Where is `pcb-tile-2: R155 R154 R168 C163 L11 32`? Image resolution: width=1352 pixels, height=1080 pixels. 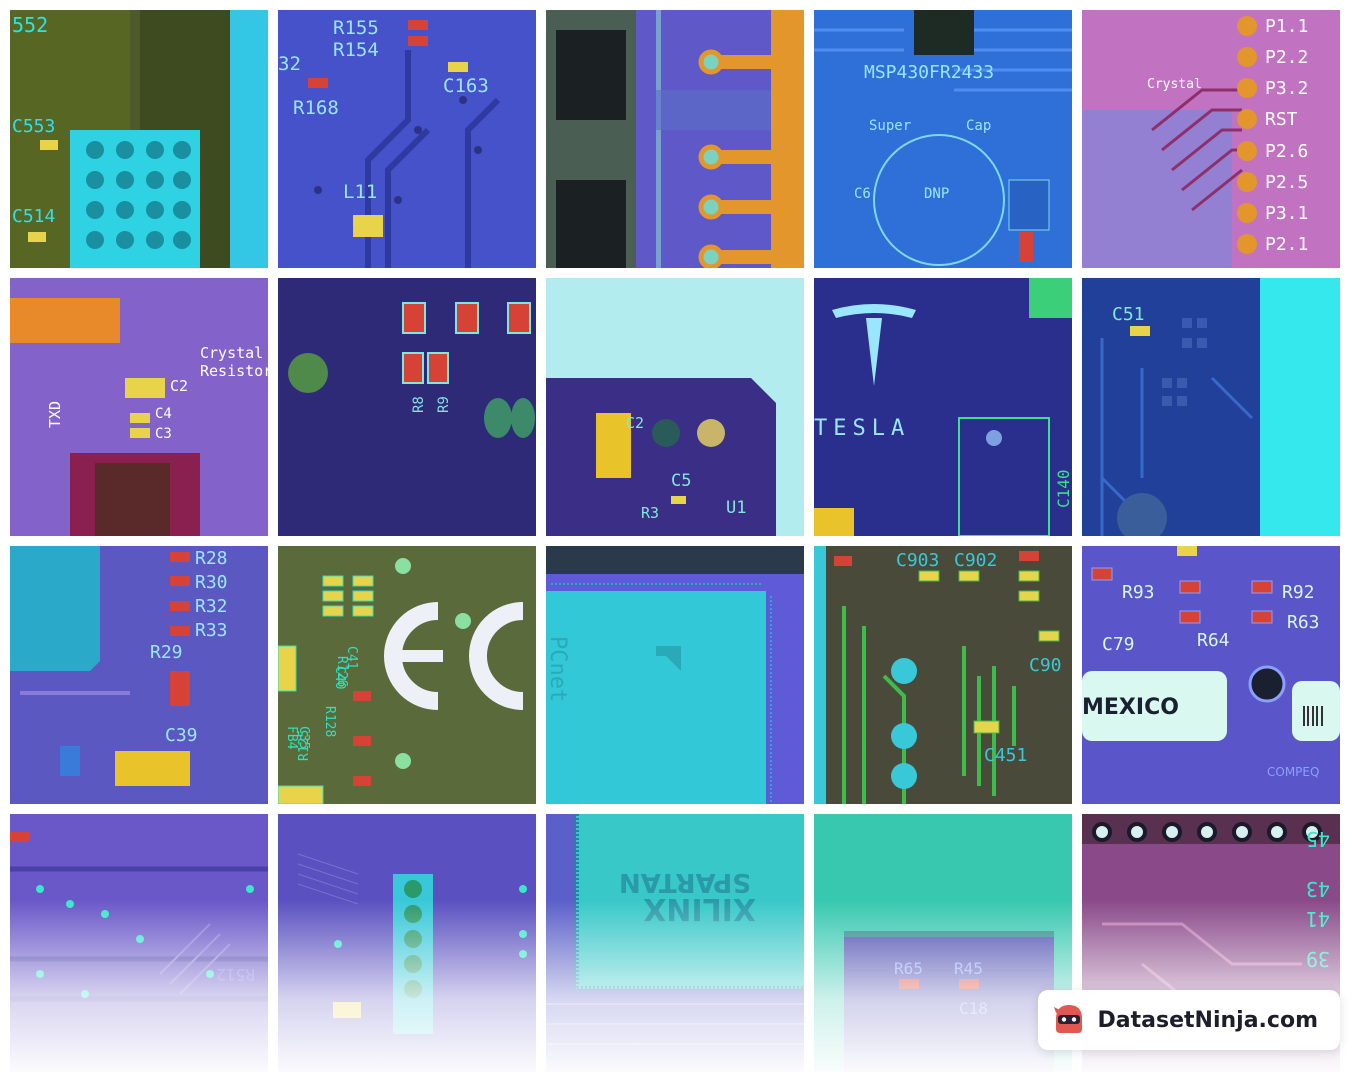 pcb-tile-2: R155 R154 R168 C163 L11 32 is located at coordinates (407, 139).